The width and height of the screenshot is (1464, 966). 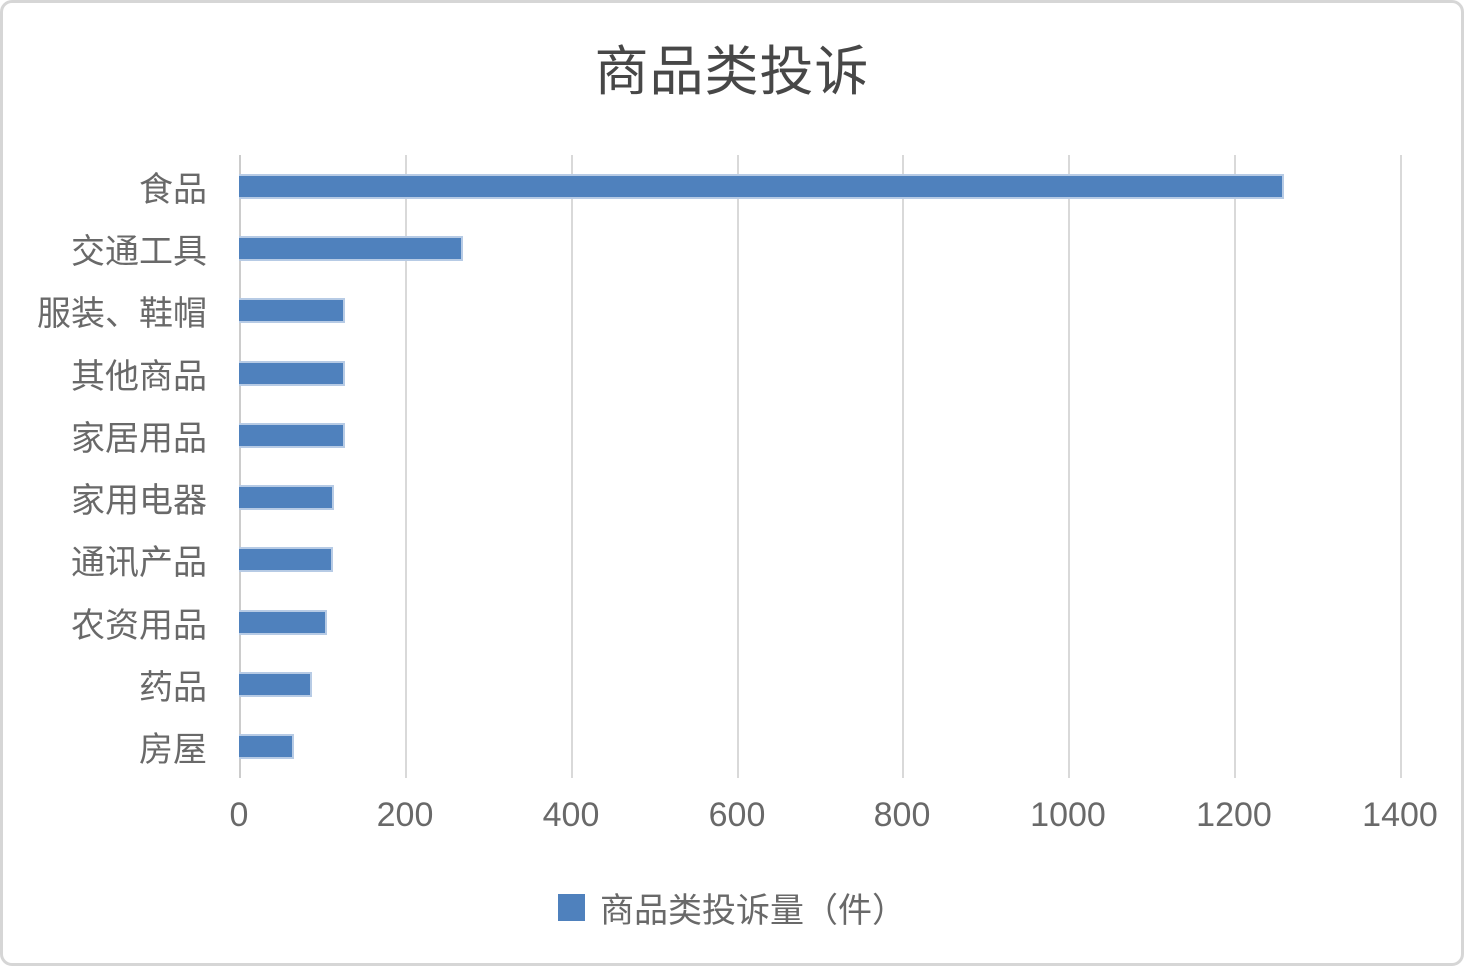 I want to click on category-label: 药品, so click(x=173, y=688).